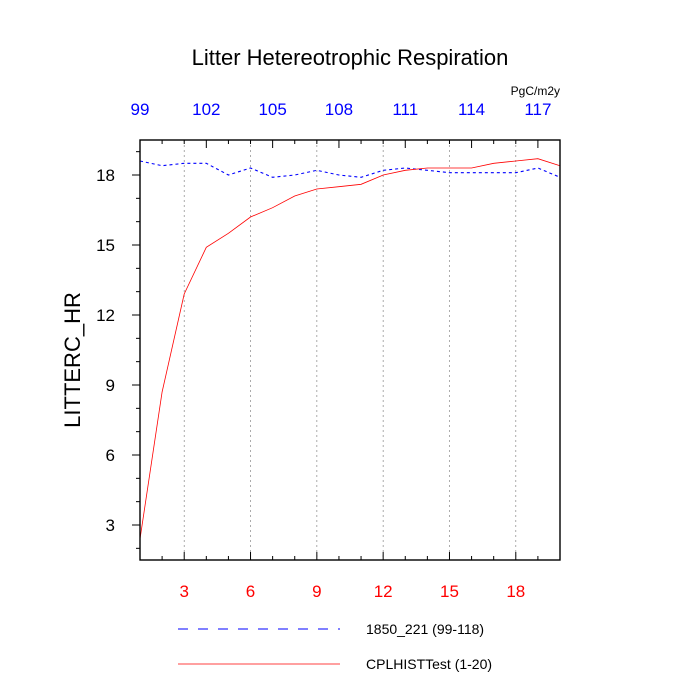 The width and height of the screenshot is (700, 700). Describe the element at coordinates (405, 109) in the screenshot. I see `top-tick-label-111: 111` at that location.